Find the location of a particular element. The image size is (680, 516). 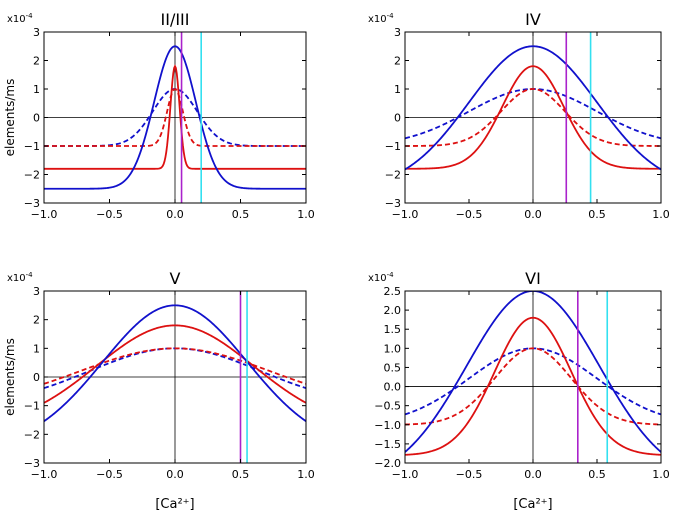

y-tick-label: 1.5 is located at coordinates (393, 329).